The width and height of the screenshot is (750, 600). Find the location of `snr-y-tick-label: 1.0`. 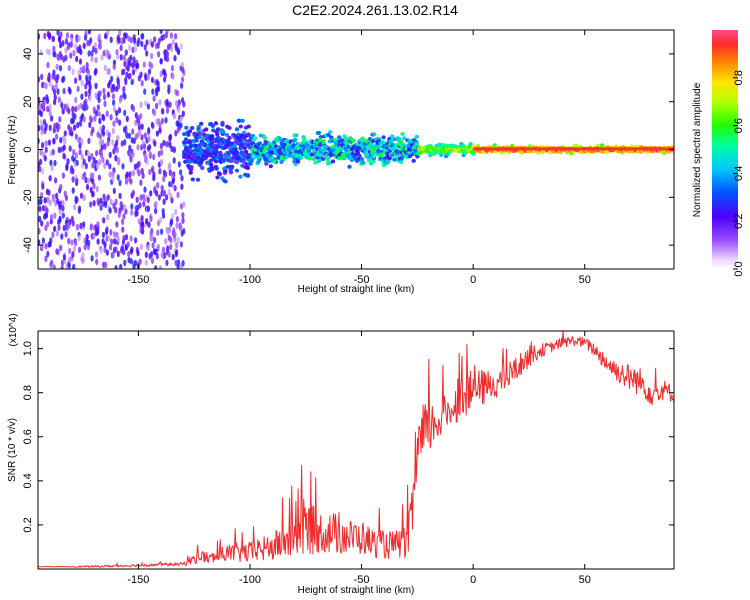

snr-y-tick-label: 1.0 is located at coordinates (28, 348).